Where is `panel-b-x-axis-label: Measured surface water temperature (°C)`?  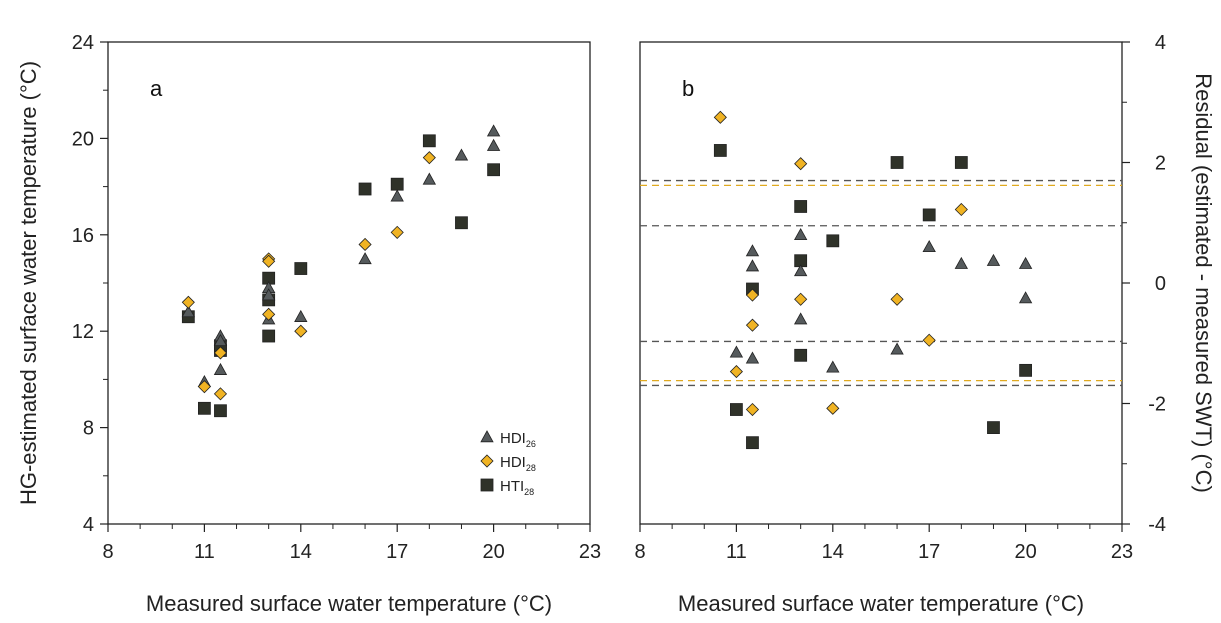
panel-b-x-axis-label: Measured surface water temperature (°C) is located at coordinates (881, 603).